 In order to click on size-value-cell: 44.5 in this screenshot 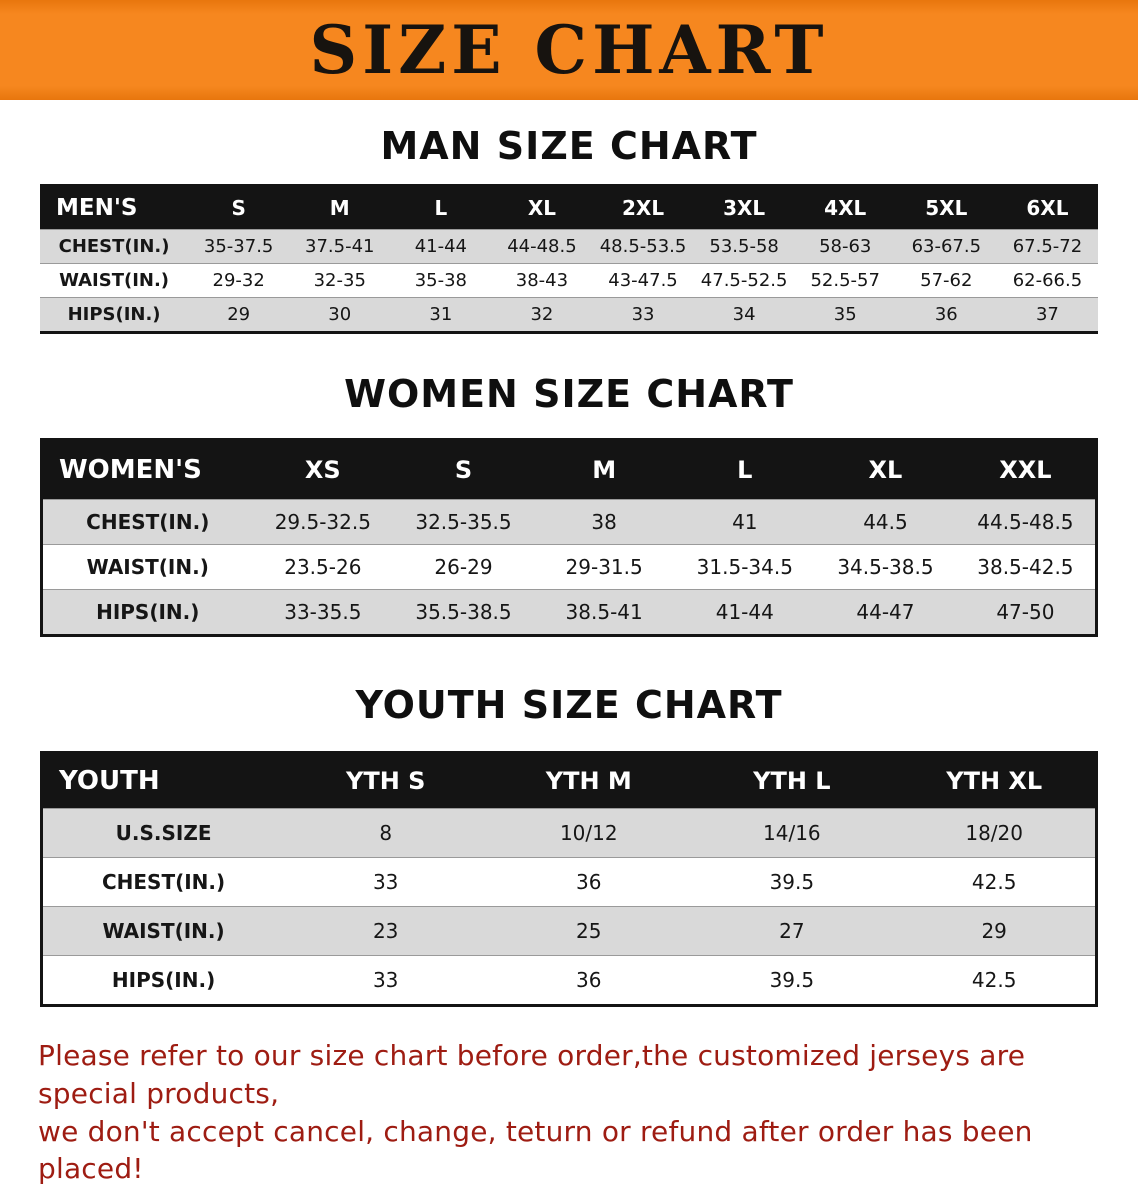, I will do `click(885, 522)`.